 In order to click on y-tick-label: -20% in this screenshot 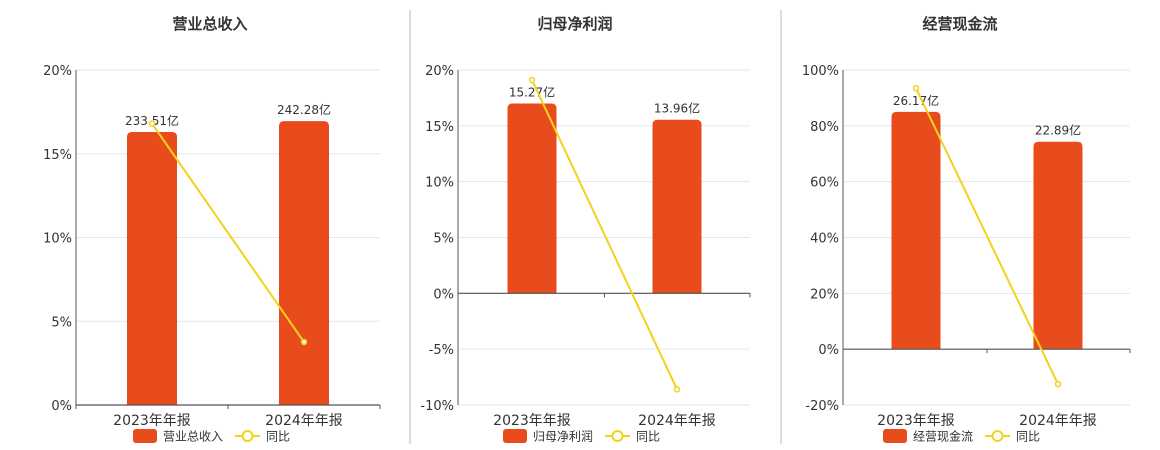, I will do `click(822, 406)`.